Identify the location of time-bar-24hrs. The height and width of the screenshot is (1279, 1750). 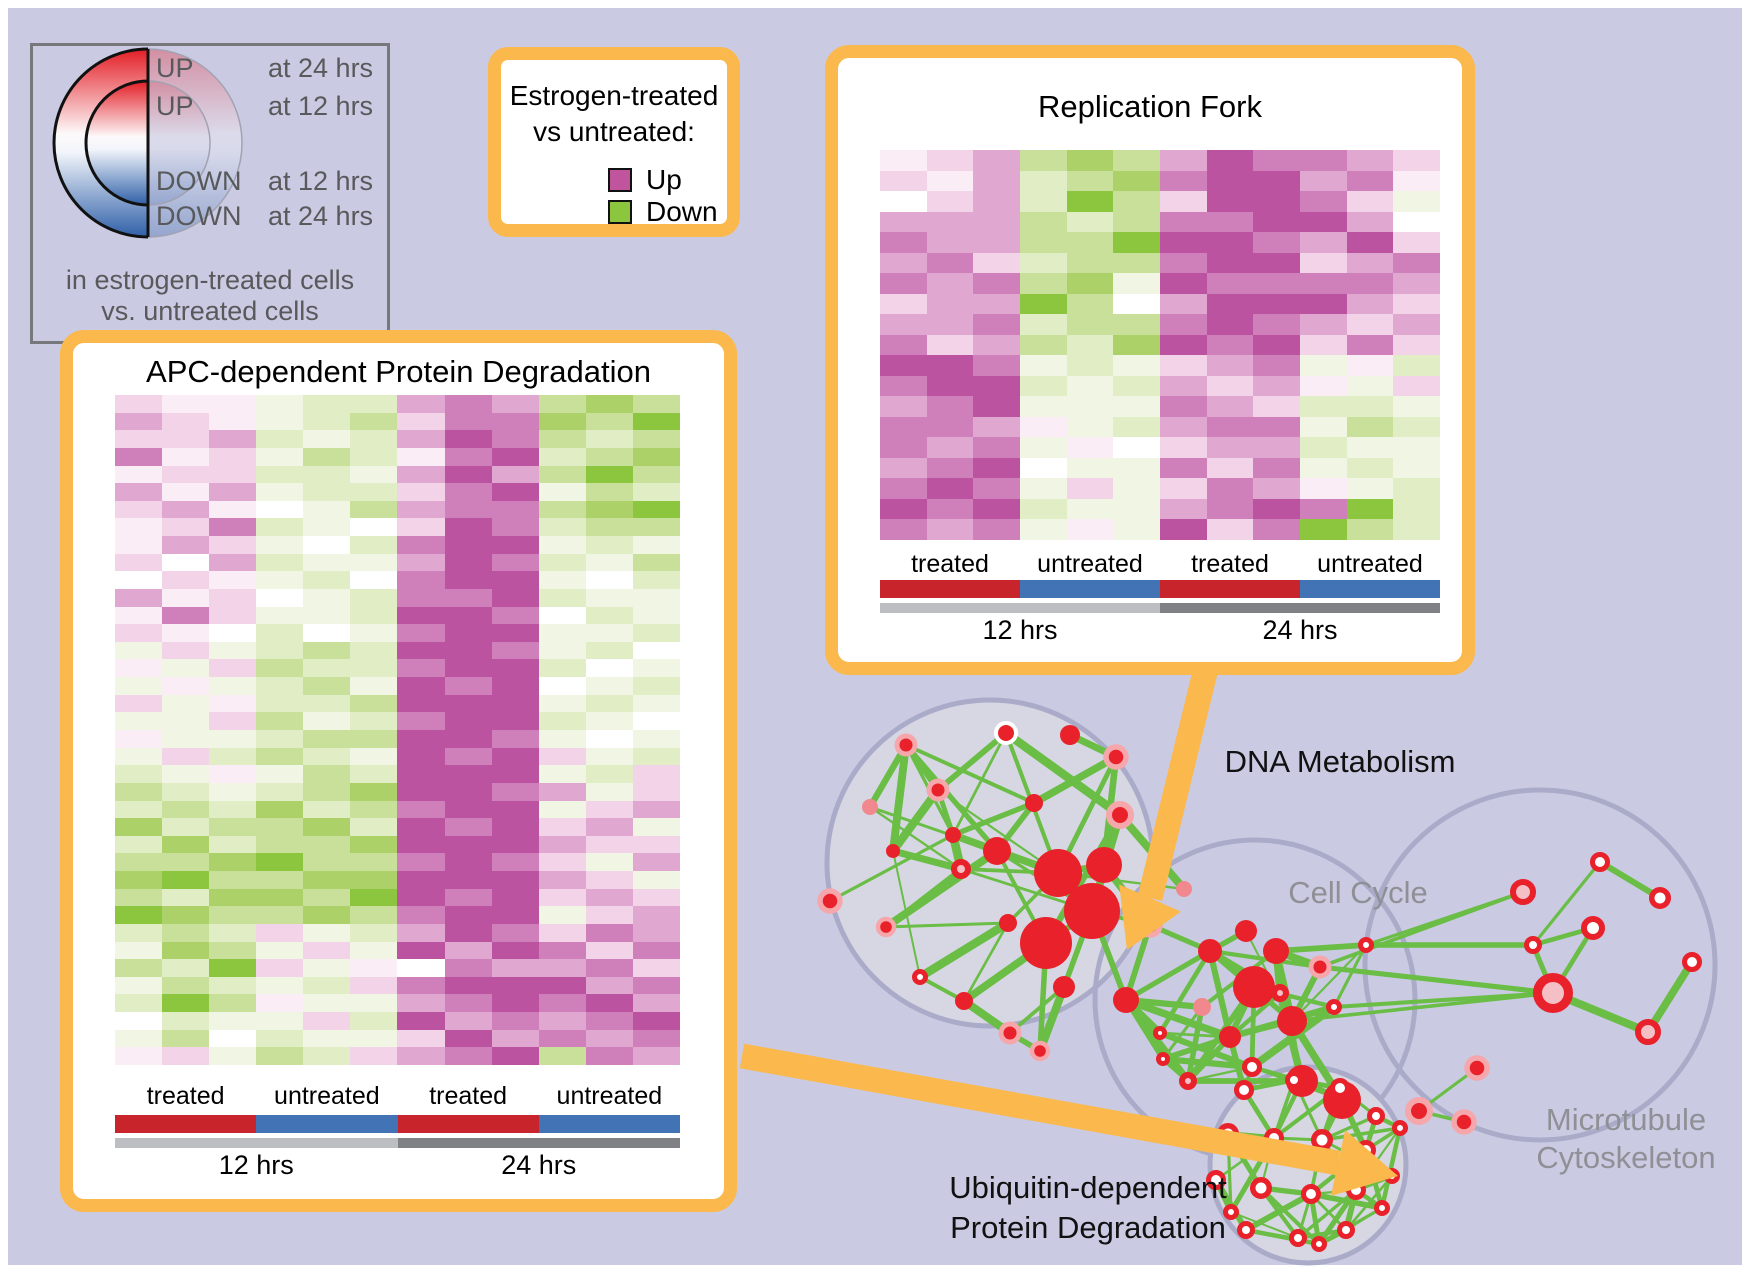
(1300, 608).